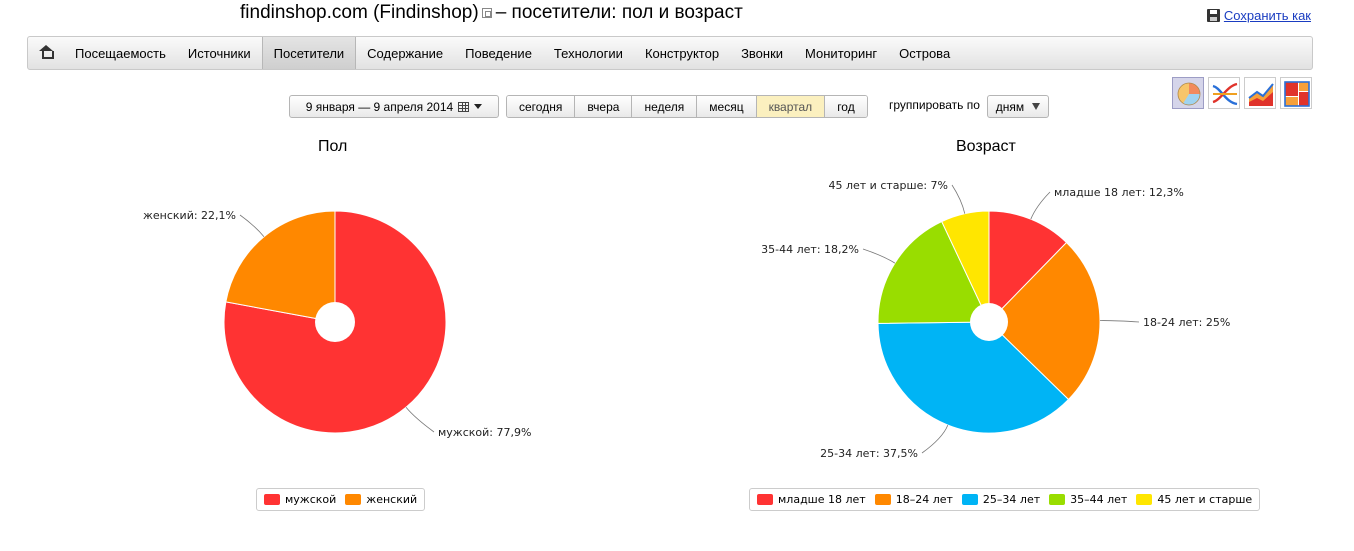 Image resolution: width=1354 pixels, height=551 pixels. Describe the element at coordinates (1186, 322) in the screenshot. I see `slice-label: 18-24 лет: 25%` at that location.